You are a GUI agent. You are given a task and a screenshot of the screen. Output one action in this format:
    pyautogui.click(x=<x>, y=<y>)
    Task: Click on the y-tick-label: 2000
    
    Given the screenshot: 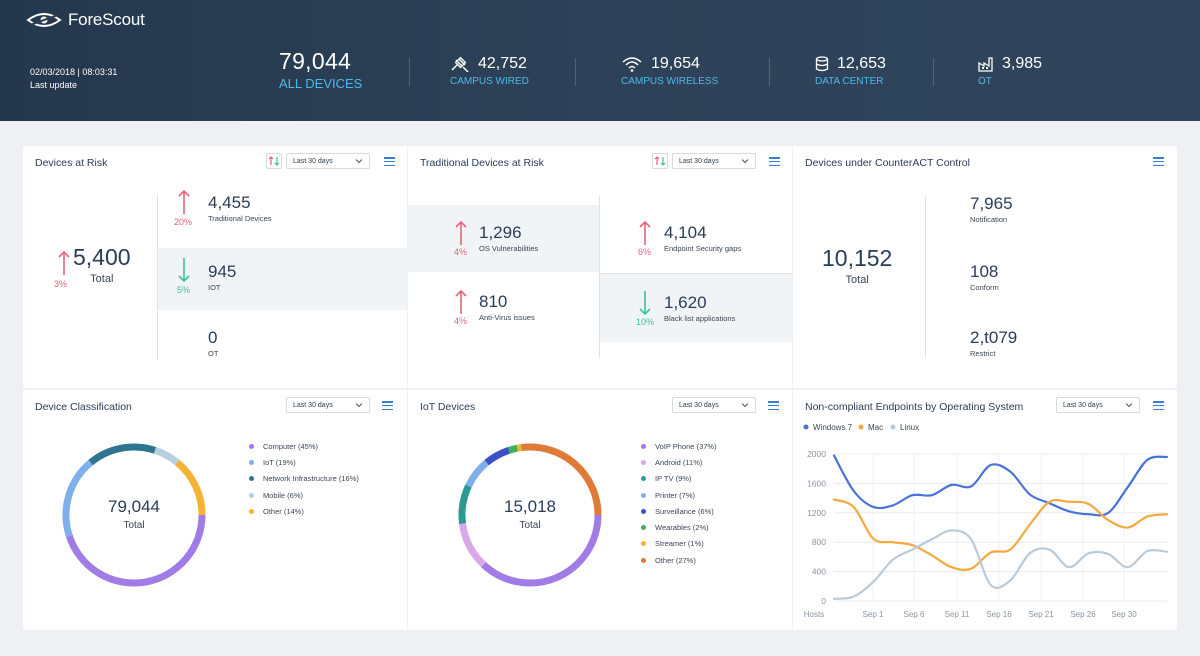 What is the action you would take?
    pyautogui.click(x=816, y=454)
    